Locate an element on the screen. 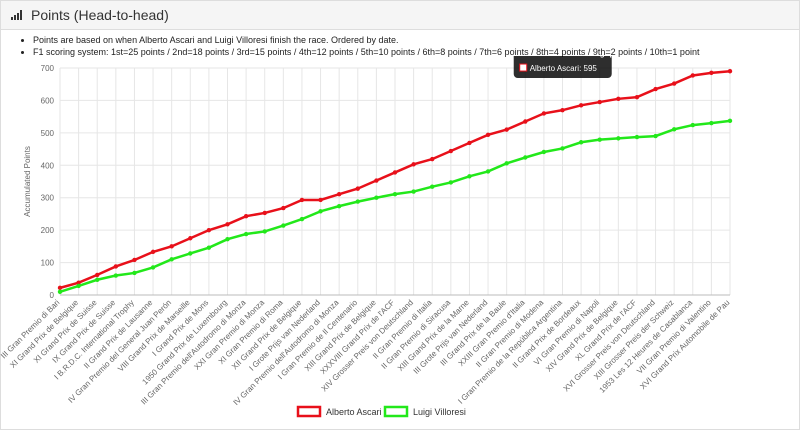 The width and height of the screenshot is (800, 430). panel-header: Points (Head-to-head) is located at coordinates (400, 15).